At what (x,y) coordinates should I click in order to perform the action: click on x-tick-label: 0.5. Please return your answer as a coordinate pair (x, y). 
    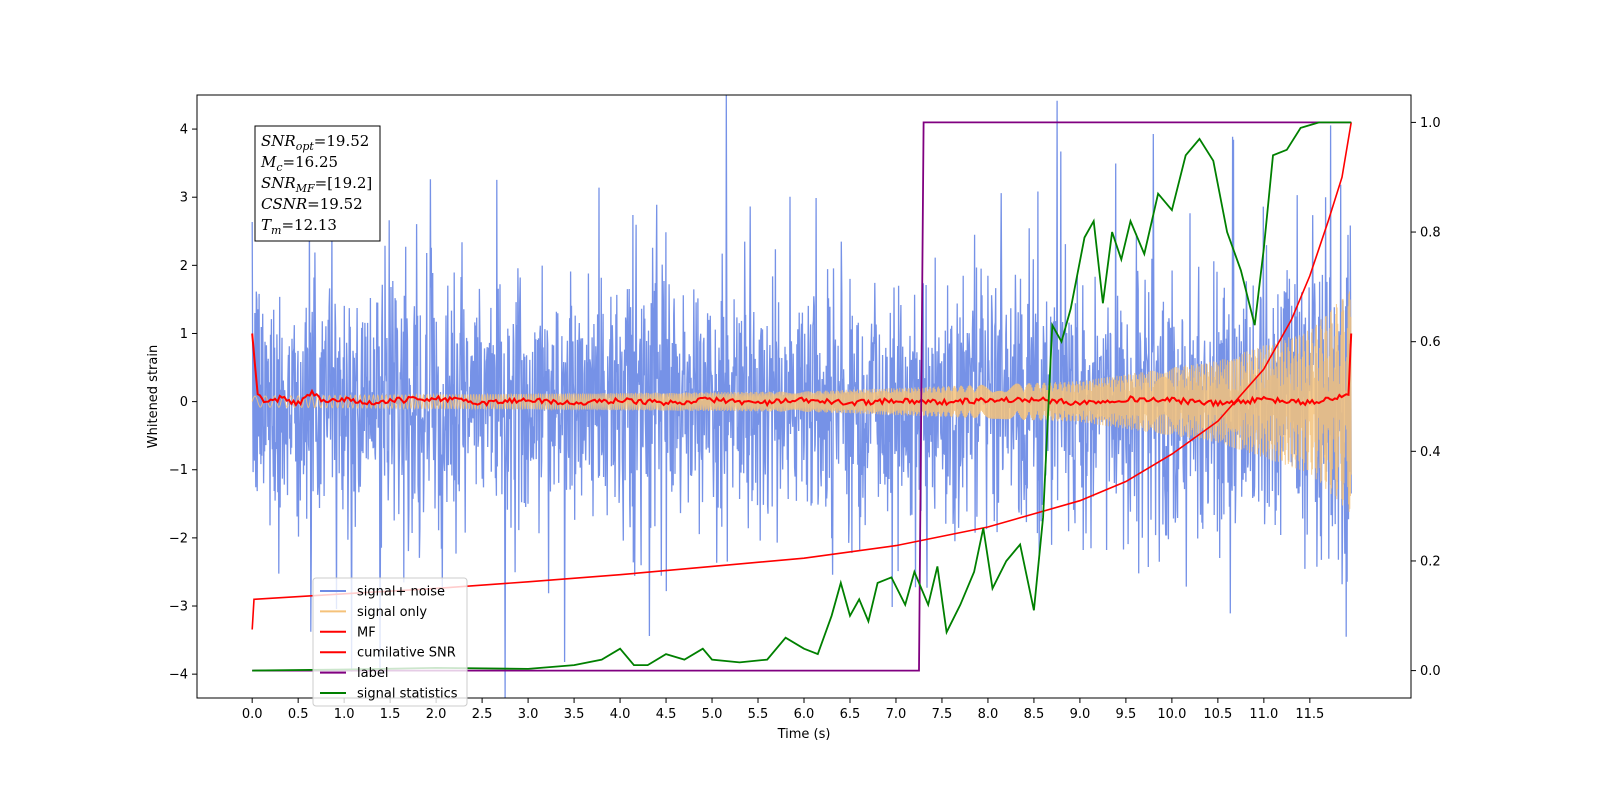
    Looking at the image, I should click on (298, 714).